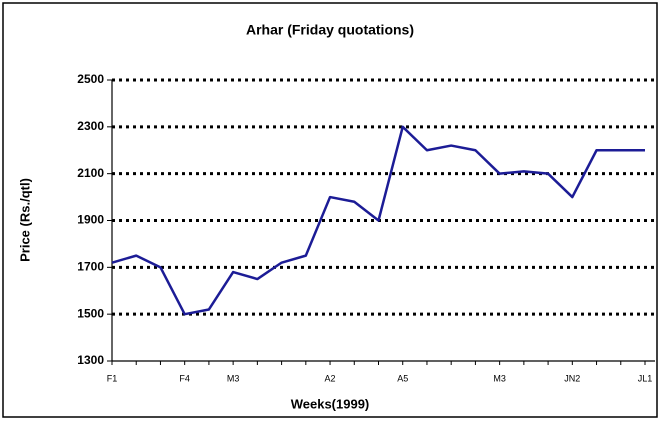 The image size is (661, 421). What do you see at coordinates (90, 173) in the screenshot?
I see `y-tick-label: 2100` at bounding box center [90, 173].